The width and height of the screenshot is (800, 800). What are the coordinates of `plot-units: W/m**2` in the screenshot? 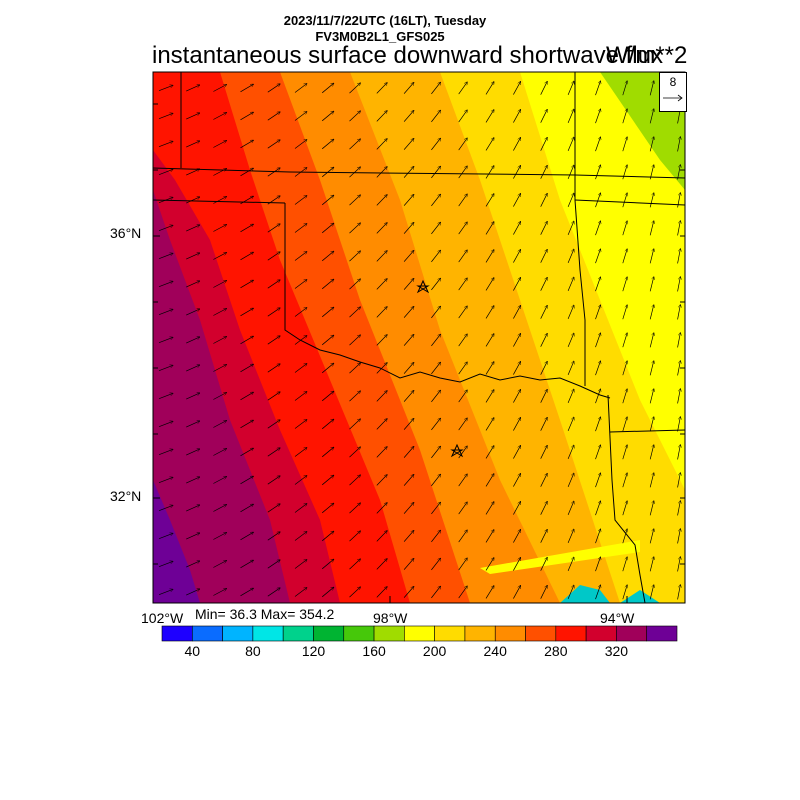 It's located at (647, 55).